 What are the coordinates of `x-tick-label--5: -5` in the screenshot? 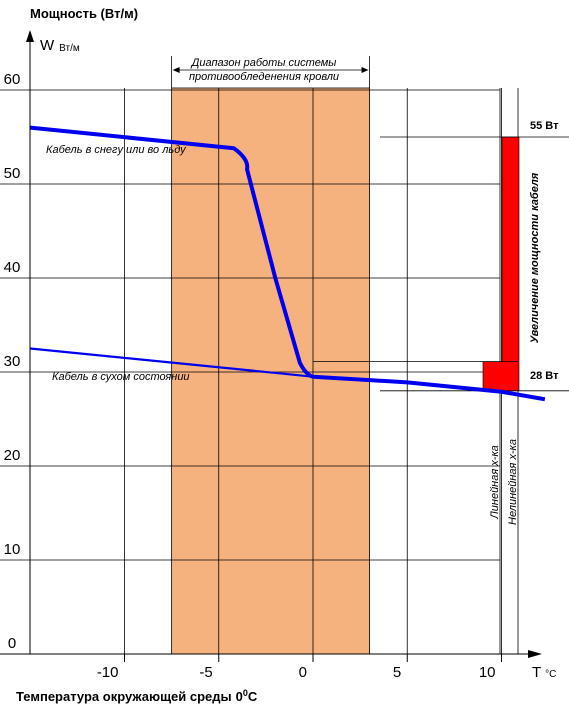 It's located at (205, 672).